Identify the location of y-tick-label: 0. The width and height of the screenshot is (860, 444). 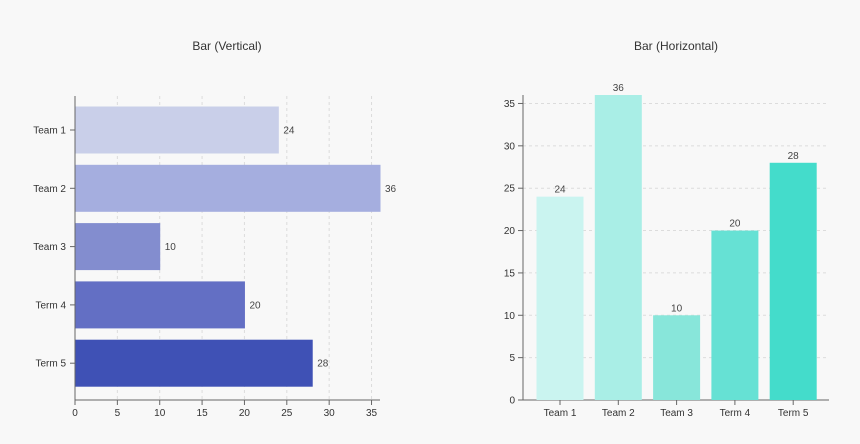
(512, 401).